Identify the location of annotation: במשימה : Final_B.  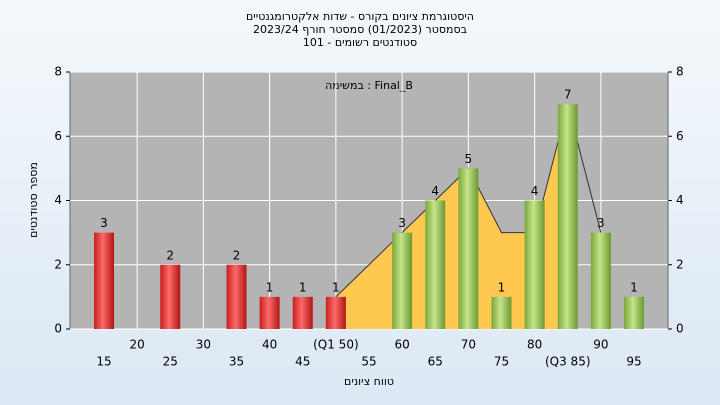
(369, 85).